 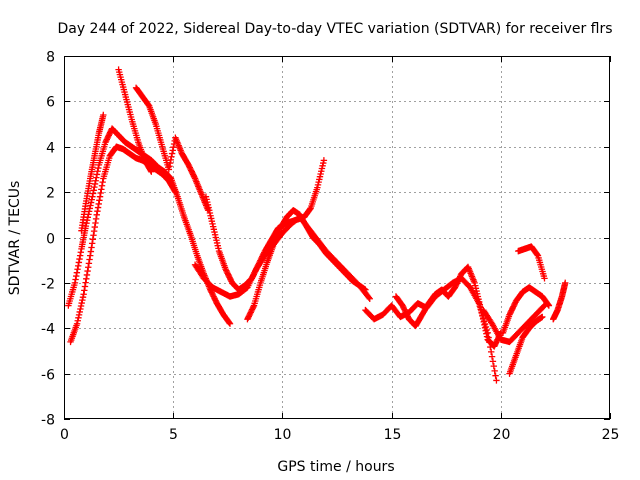 I want to click on series-sat-l, so click(x=526, y=345).